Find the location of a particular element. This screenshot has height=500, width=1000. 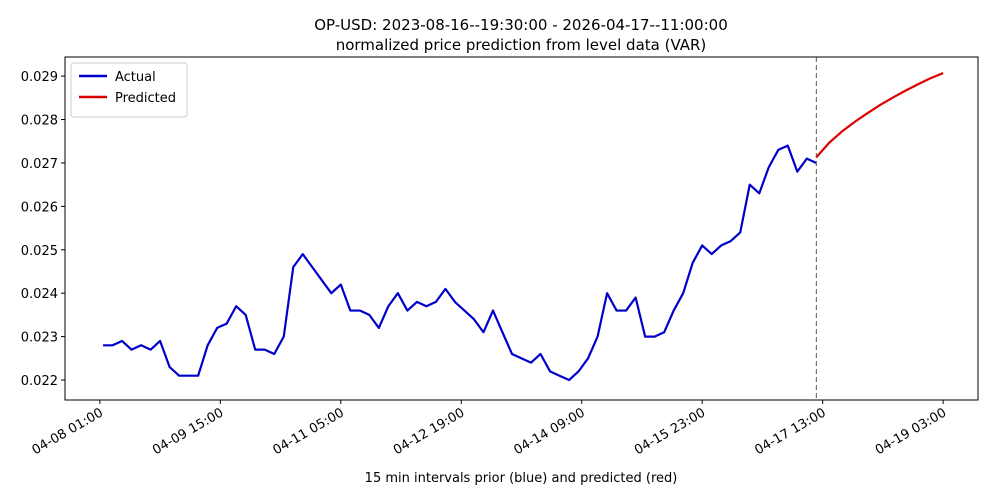

x-tick-label: 04-19 03:00 is located at coordinates (911, 431).